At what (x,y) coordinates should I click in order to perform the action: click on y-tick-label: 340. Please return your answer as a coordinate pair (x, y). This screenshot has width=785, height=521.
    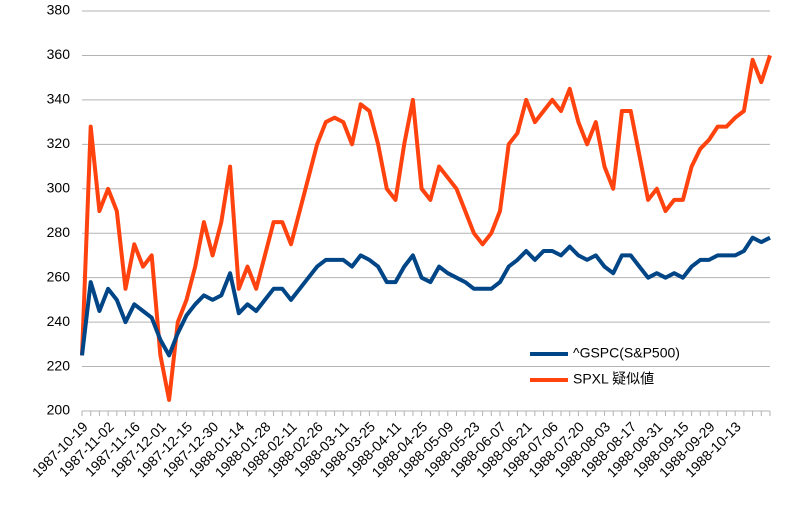
    Looking at the image, I should click on (59, 99).